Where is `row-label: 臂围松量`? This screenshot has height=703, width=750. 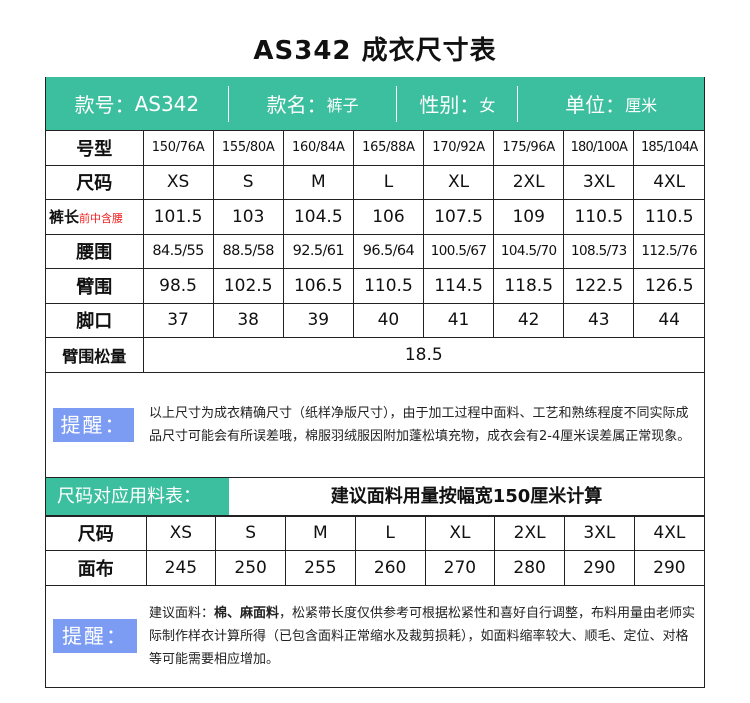 row-label: 臂围松量 is located at coordinates (95, 355).